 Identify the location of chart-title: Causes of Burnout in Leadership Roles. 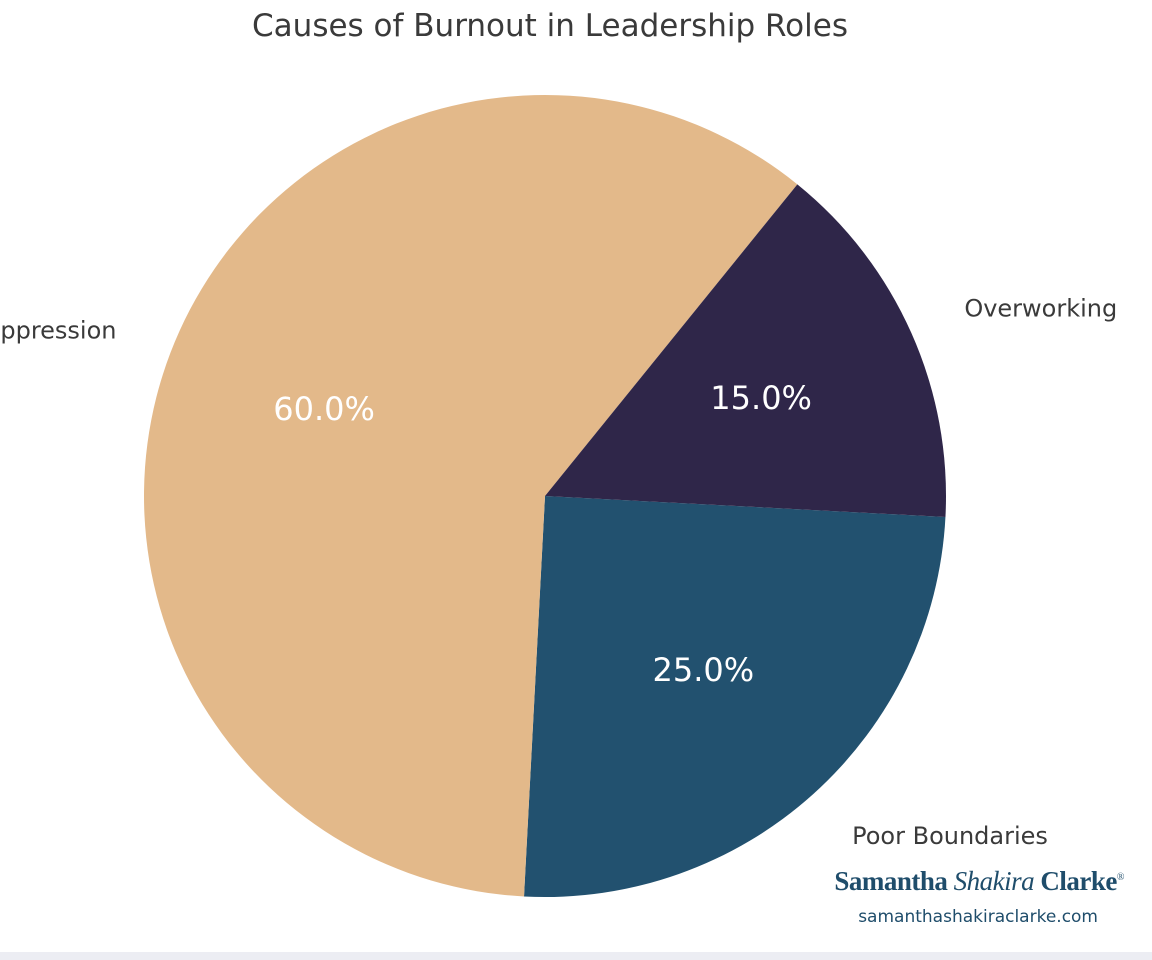
(550, 26).